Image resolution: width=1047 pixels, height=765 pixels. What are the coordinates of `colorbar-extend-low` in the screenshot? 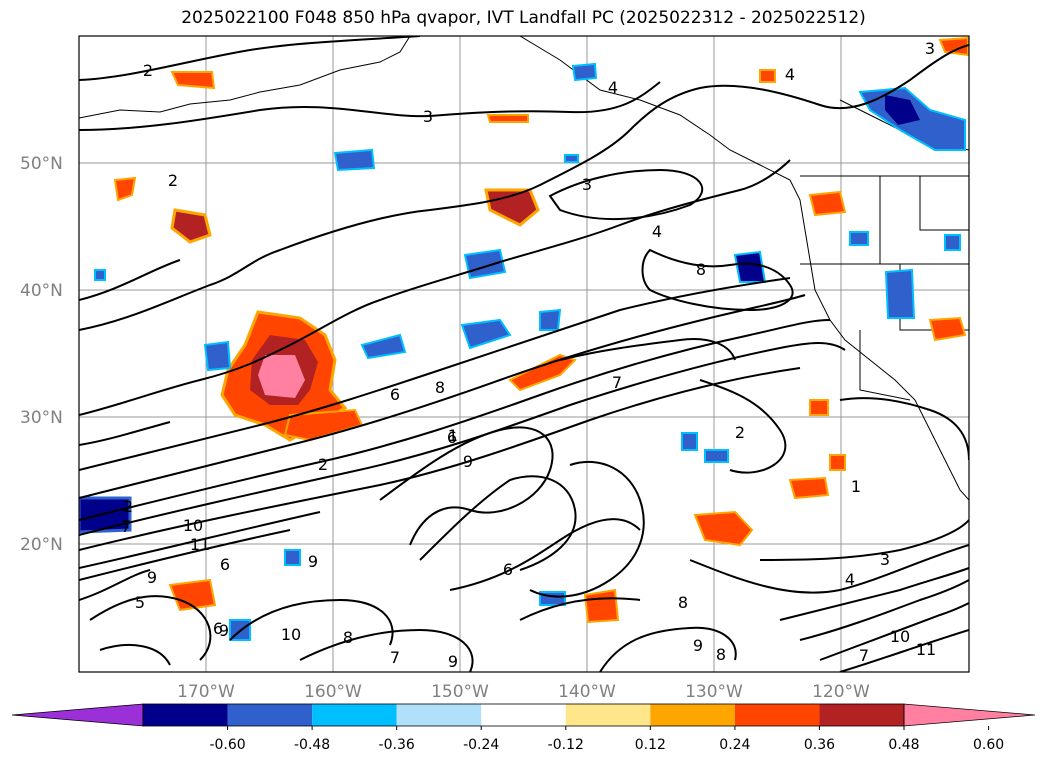 It's located at (77, 715).